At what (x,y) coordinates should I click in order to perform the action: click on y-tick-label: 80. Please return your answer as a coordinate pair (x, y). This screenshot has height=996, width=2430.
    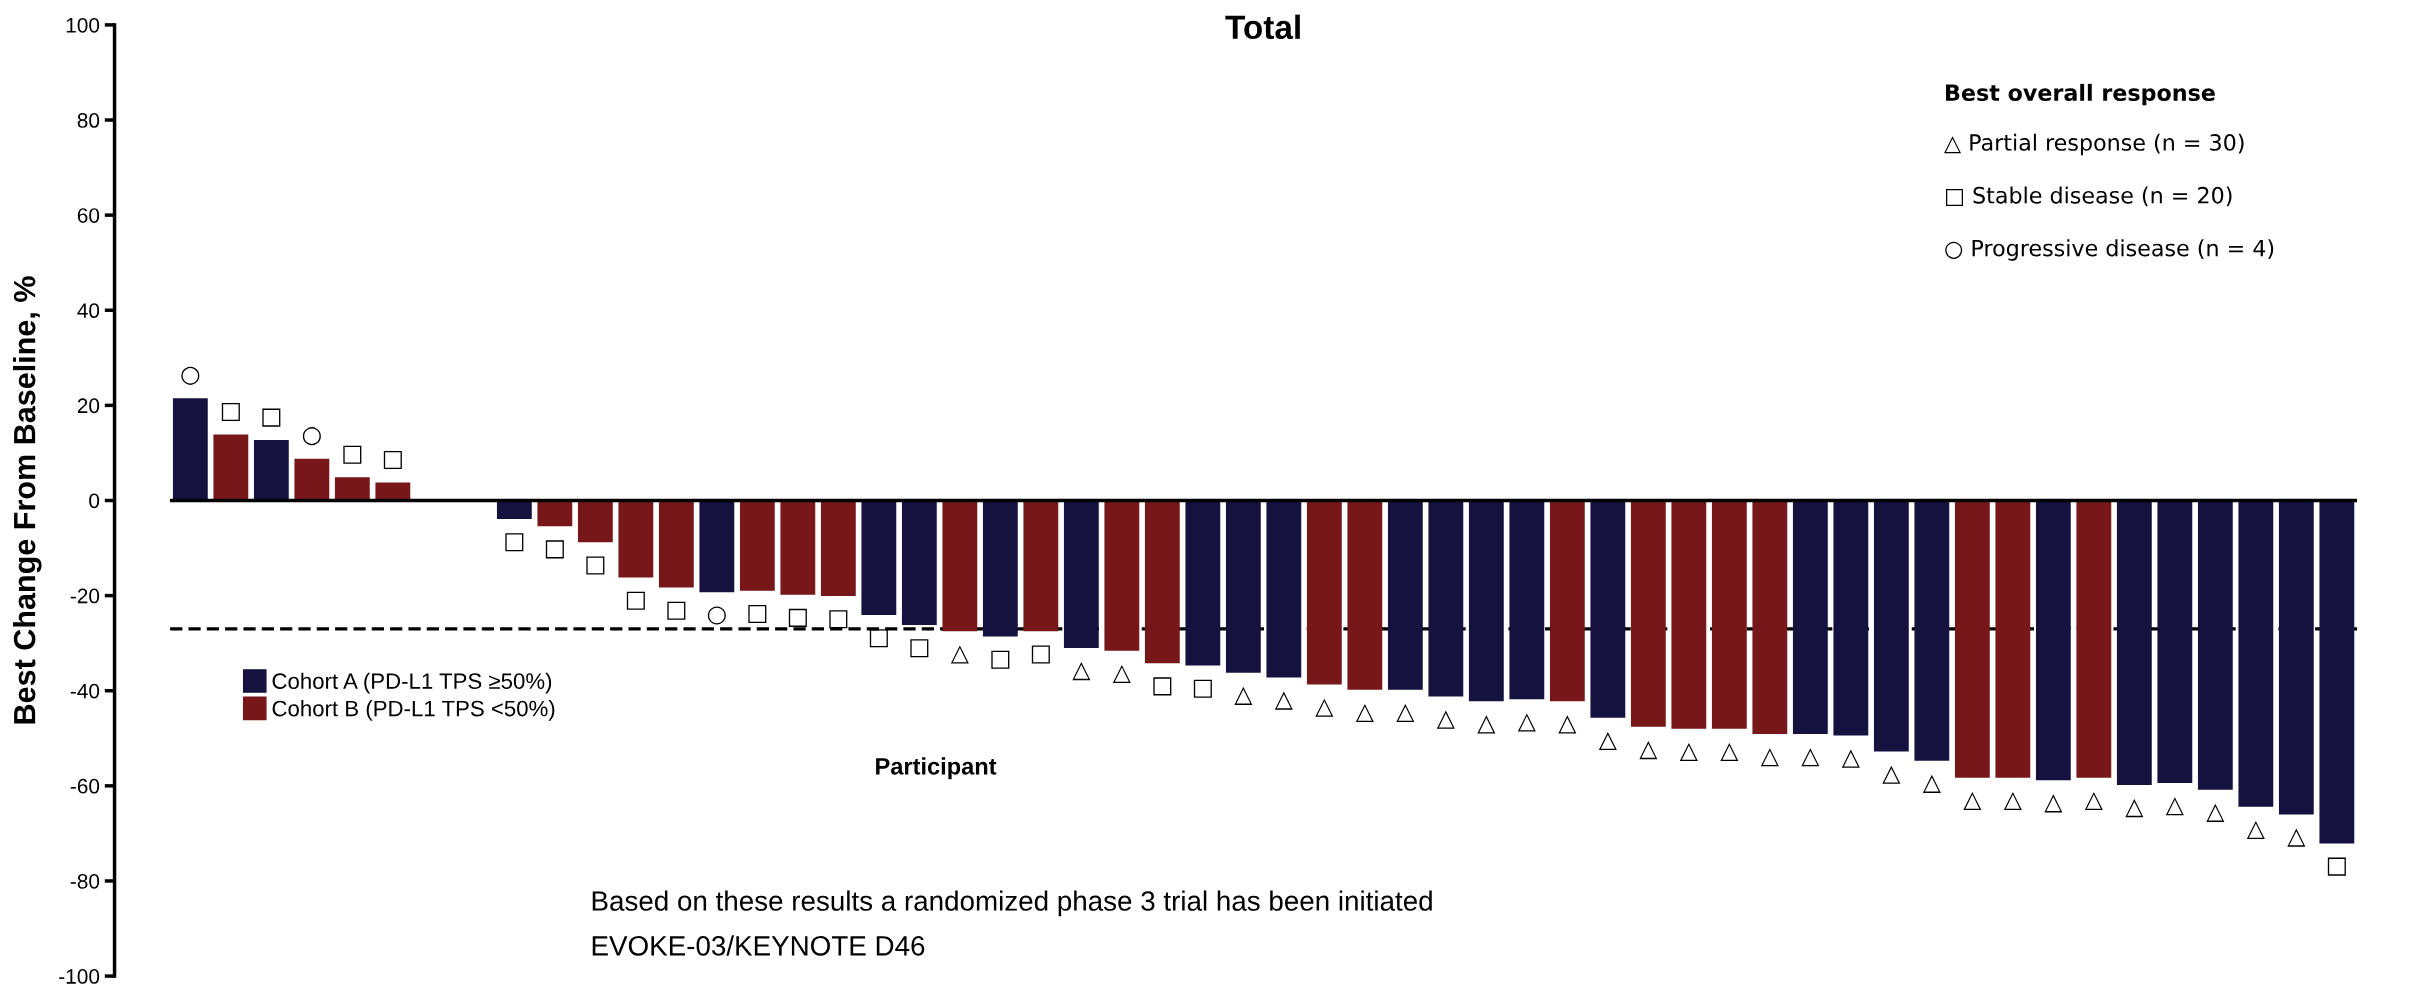
    Looking at the image, I should click on (88, 120).